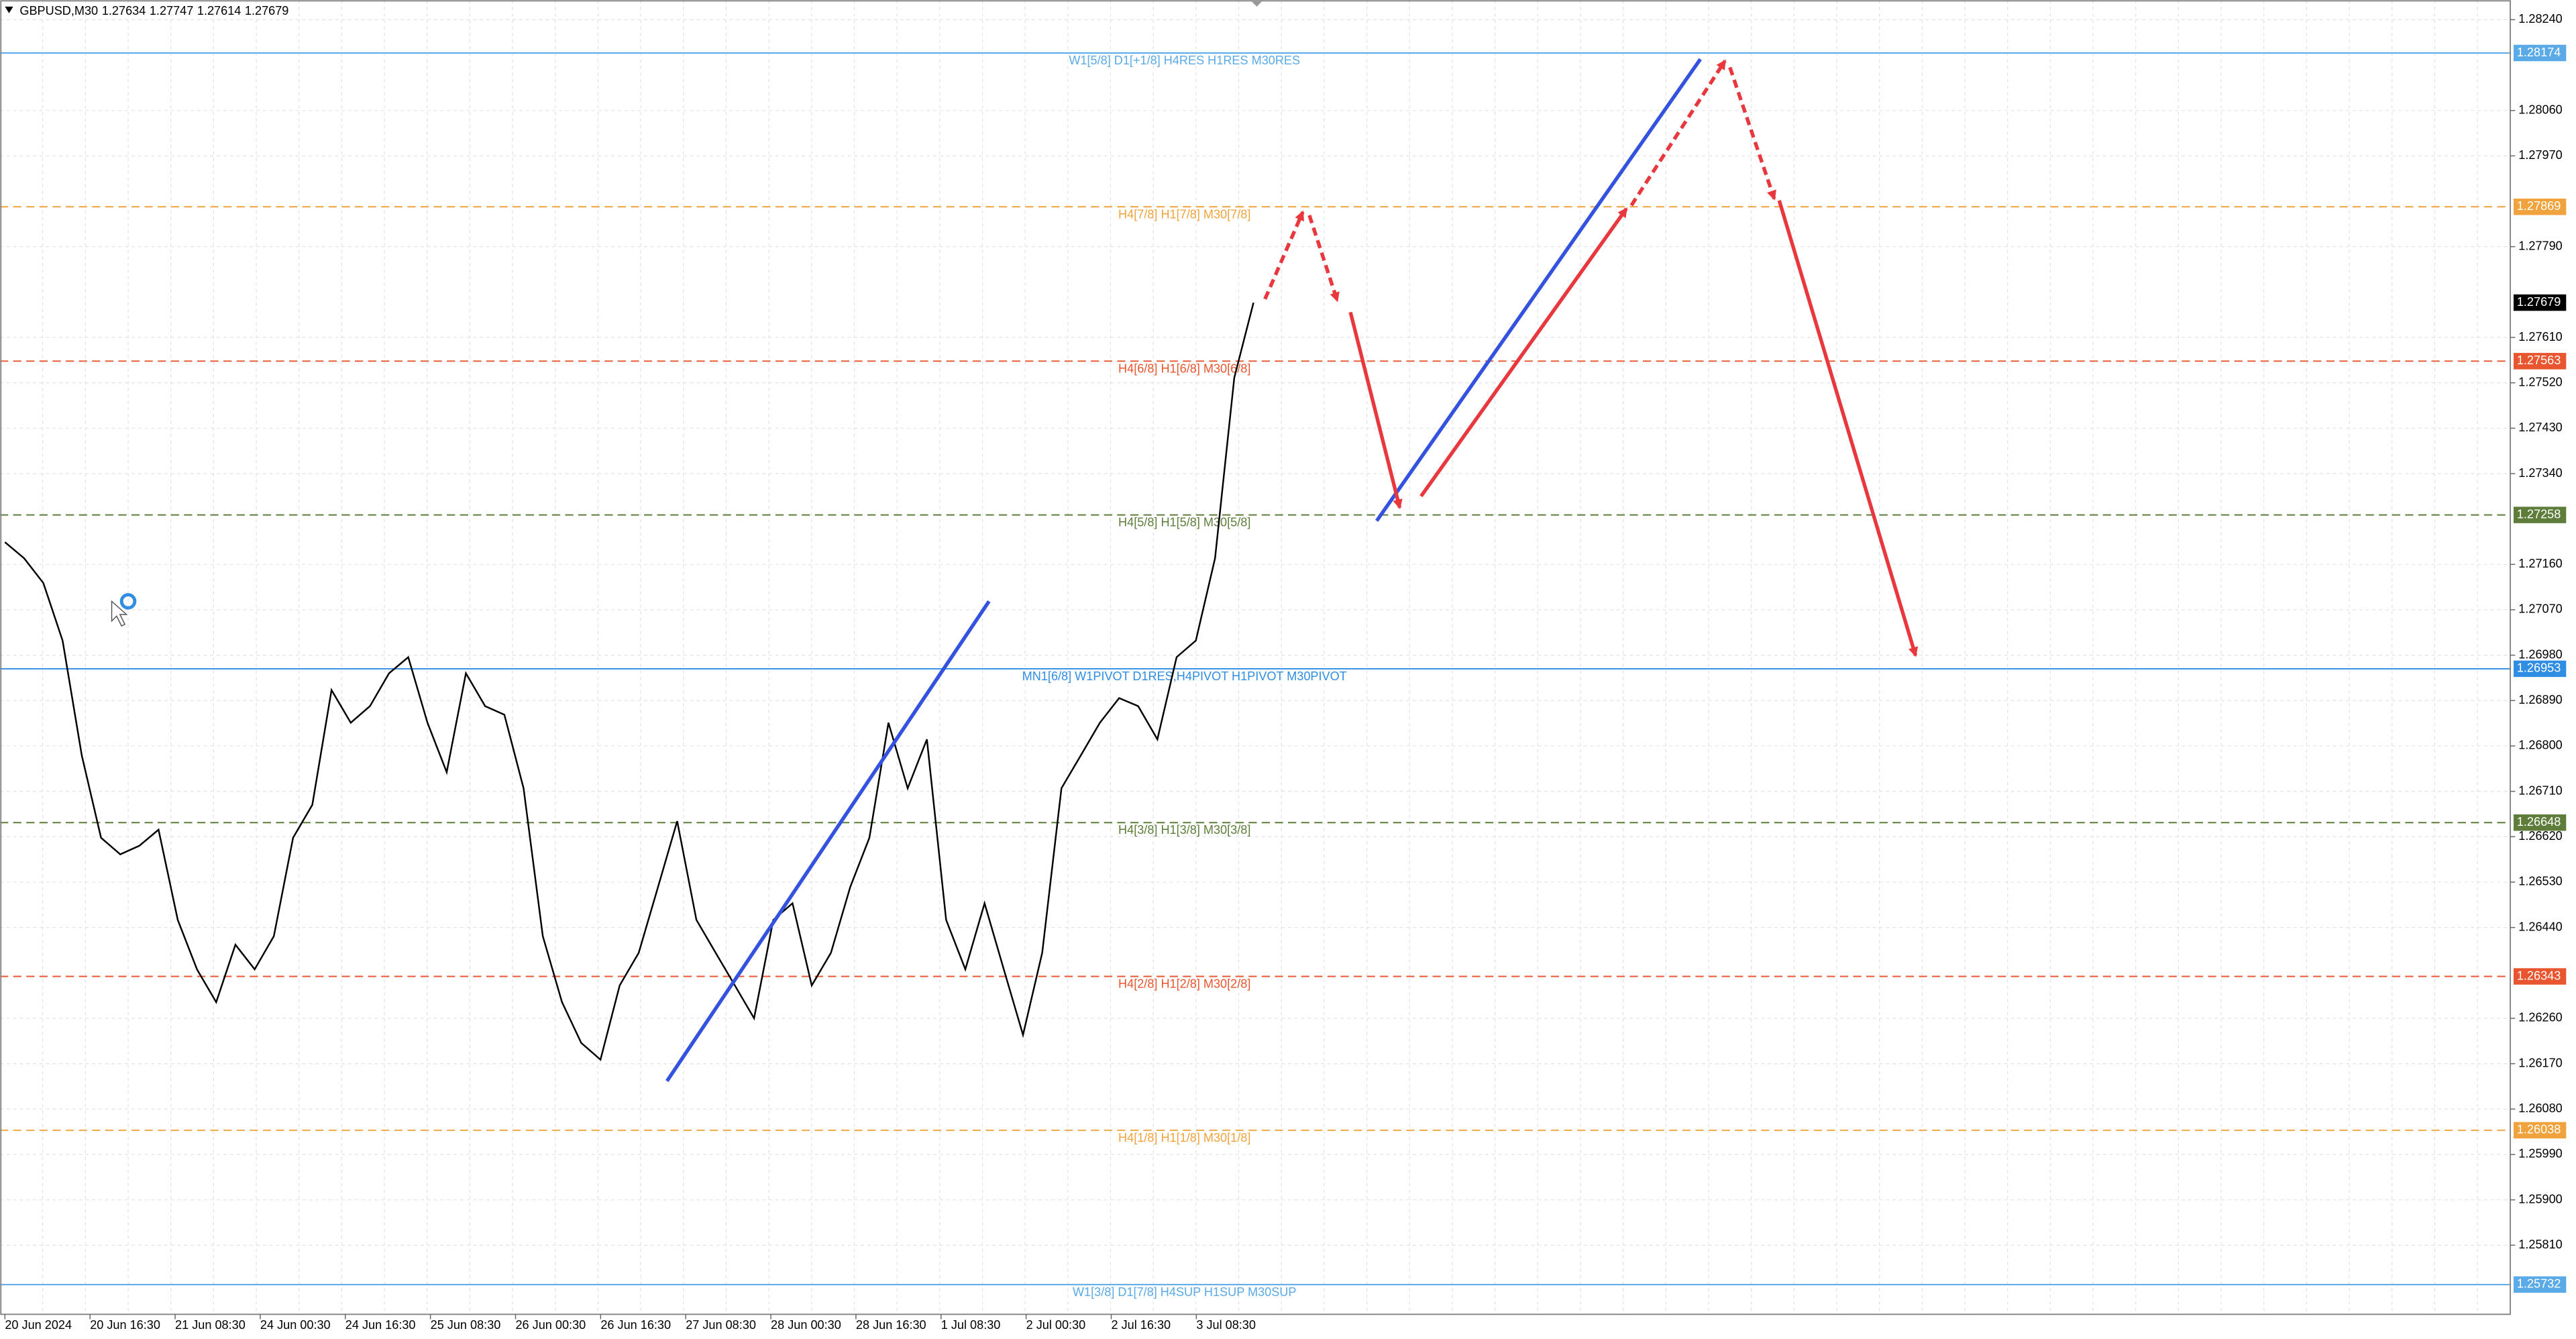 Image resolution: width=2576 pixels, height=1339 pixels. What do you see at coordinates (380, 1325) in the screenshot?
I see `x-tick-label: 24 Jun 16:30` at bounding box center [380, 1325].